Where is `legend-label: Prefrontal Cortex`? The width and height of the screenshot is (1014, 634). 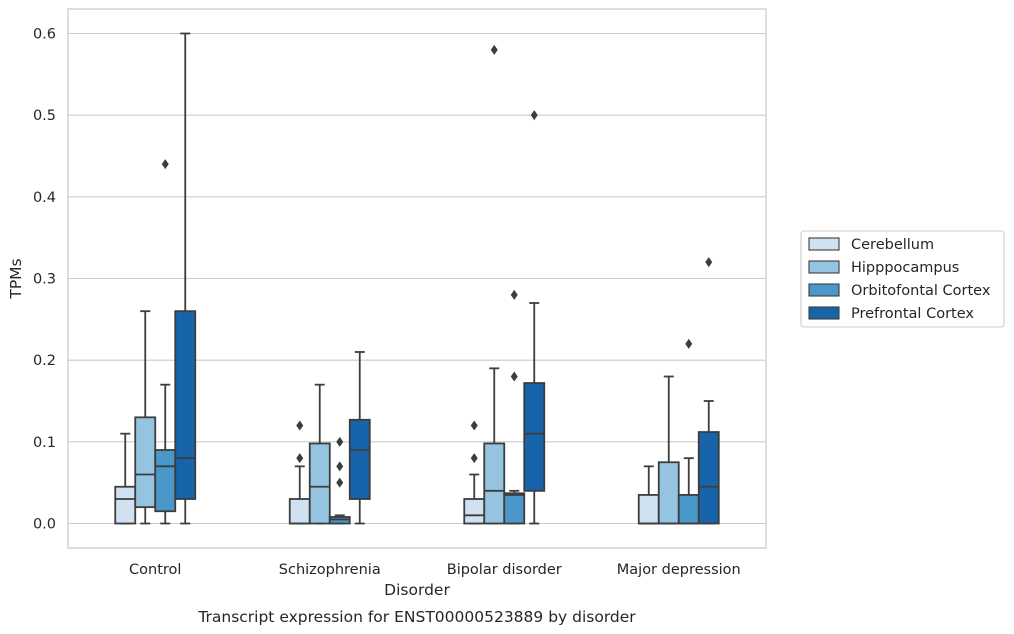 legend-label: Prefrontal Cortex is located at coordinates (912, 314).